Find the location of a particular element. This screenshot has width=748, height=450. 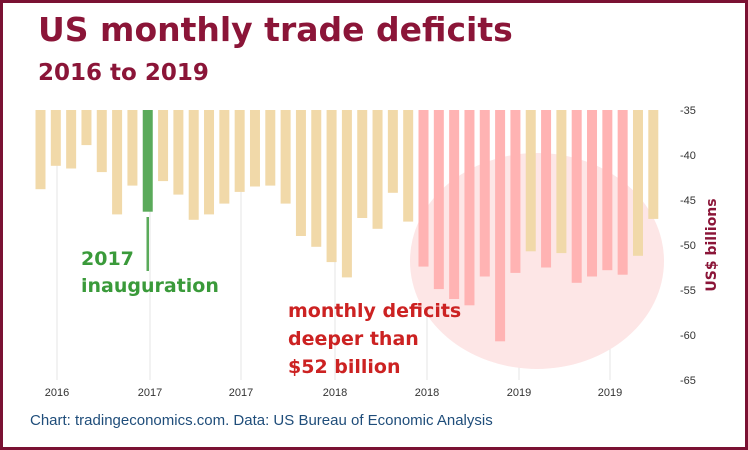

x-tick-label: 2016 is located at coordinates (57, 393).